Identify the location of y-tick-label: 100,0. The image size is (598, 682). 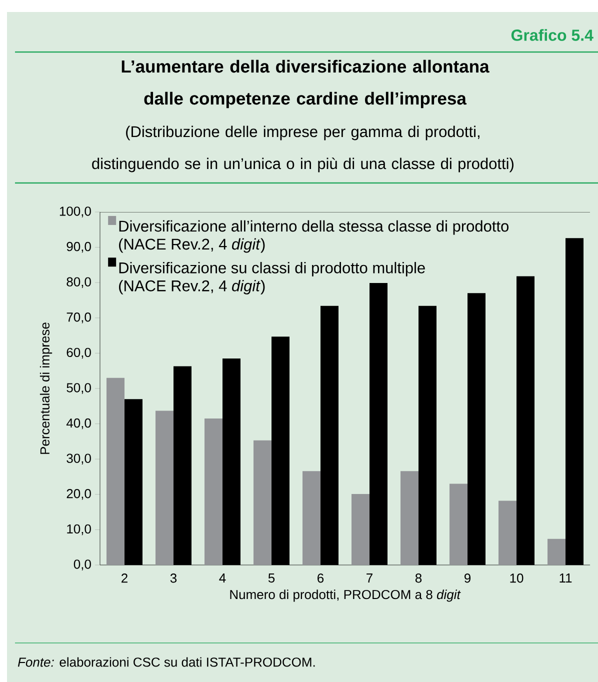
(75, 212).